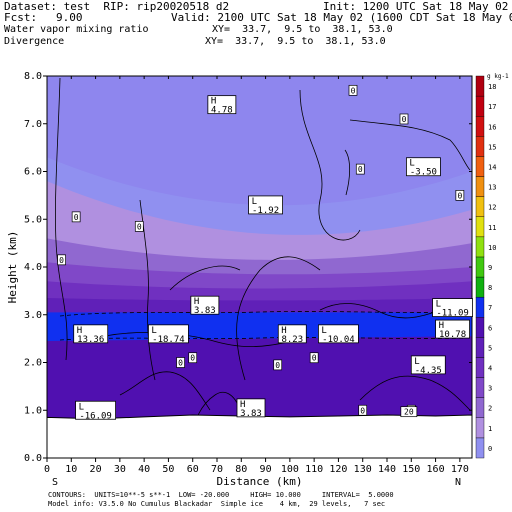 This screenshot has width=512, height=512. Describe the element at coordinates (168, 340) in the screenshot. I see `extremum-value: -18.74` at that location.